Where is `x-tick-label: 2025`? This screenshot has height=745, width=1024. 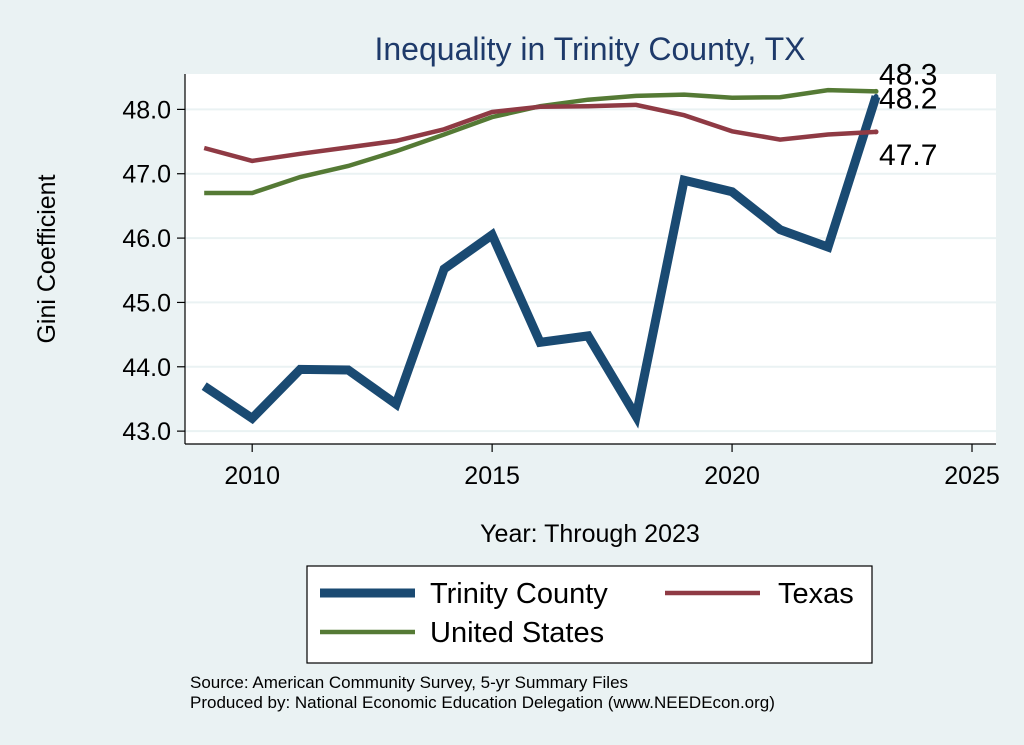
x-tick-label: 2025 is located at coordinates (972, 476).